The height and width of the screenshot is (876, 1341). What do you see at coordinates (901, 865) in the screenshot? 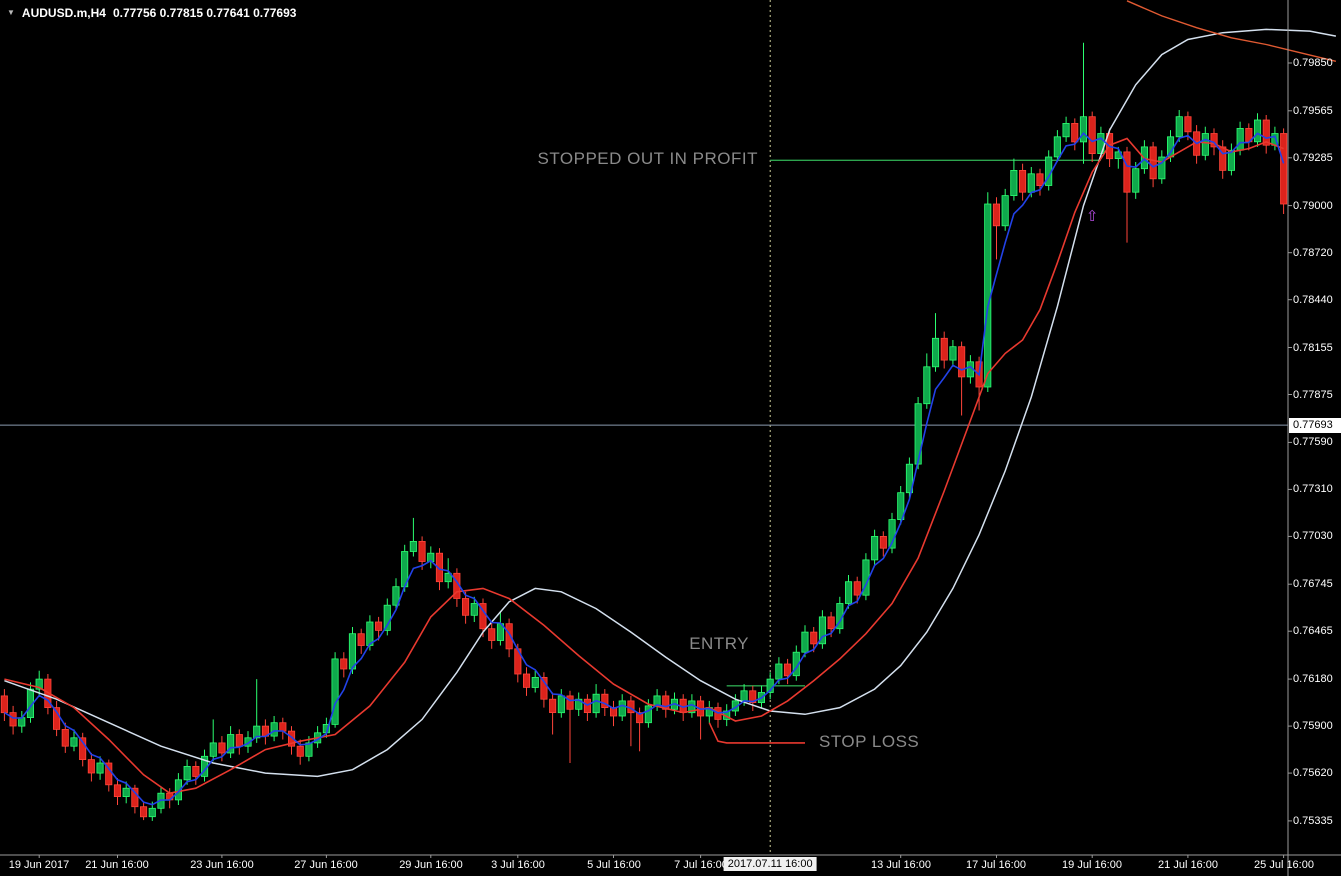
I see `time-axis-label: 13 Jul 16:00` at bounding box center [901, 865].